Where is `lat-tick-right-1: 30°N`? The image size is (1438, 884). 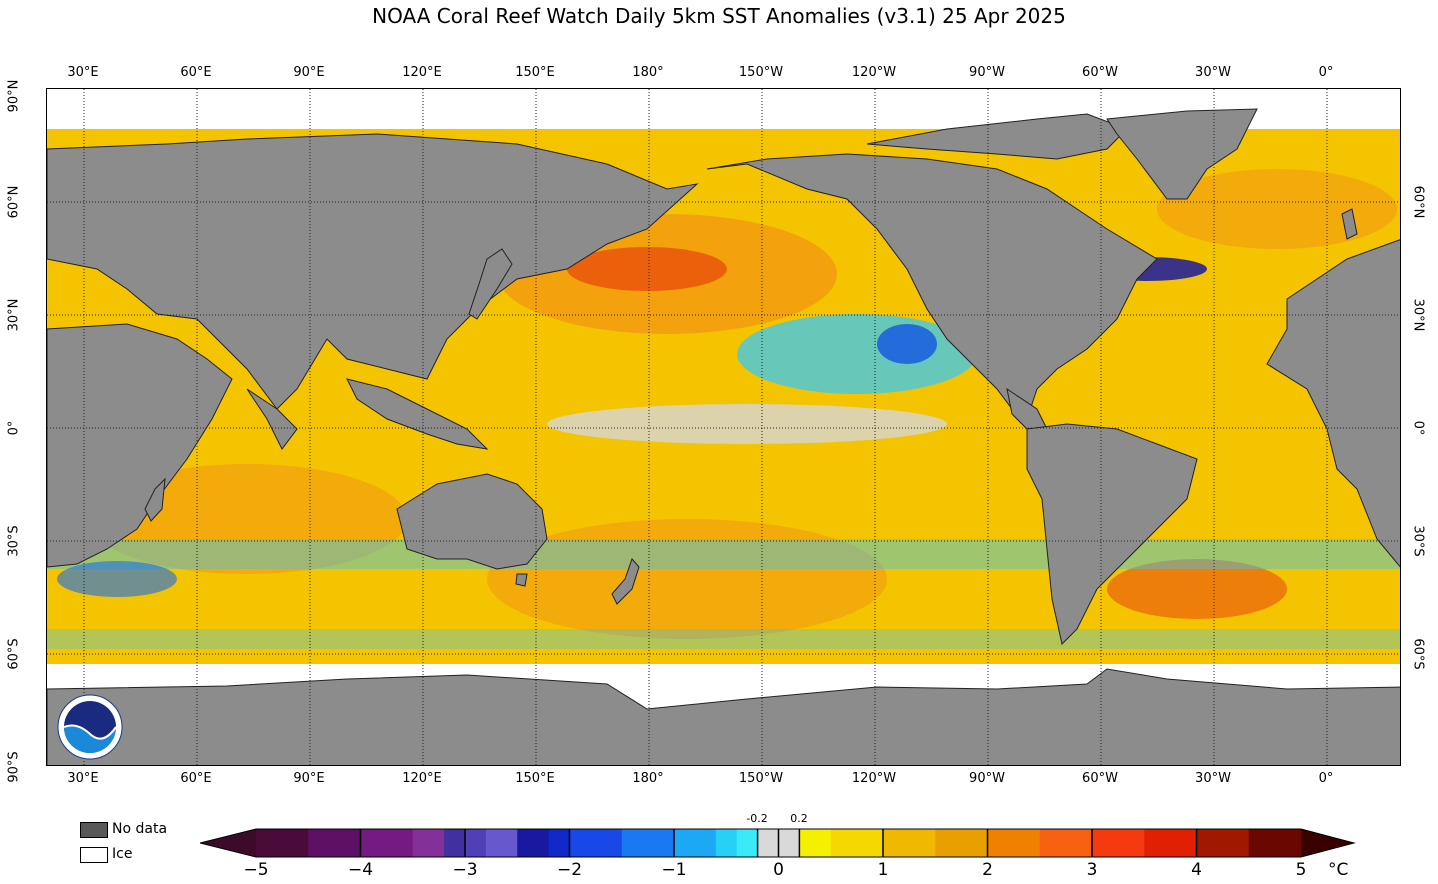
lat-tick-right-1: 30°N is located at coordinates (1418, 315).